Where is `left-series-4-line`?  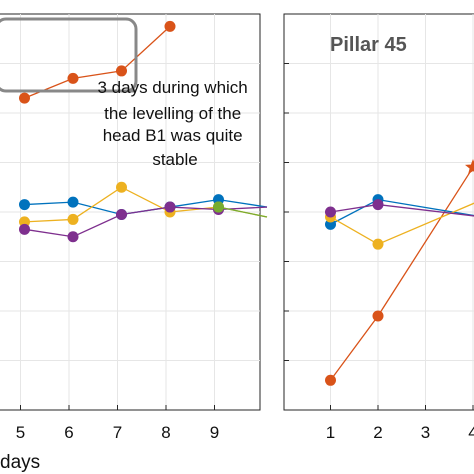 left-series-4-line is located at coordinates (243, 212).